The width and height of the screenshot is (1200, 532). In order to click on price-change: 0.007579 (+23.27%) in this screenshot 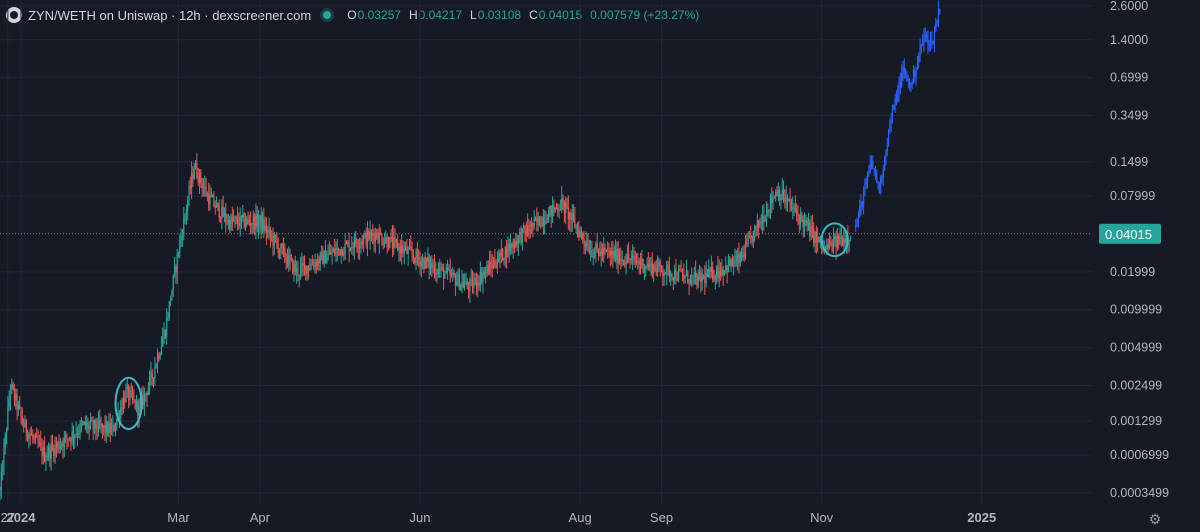, I will do `click(645, 15)`.